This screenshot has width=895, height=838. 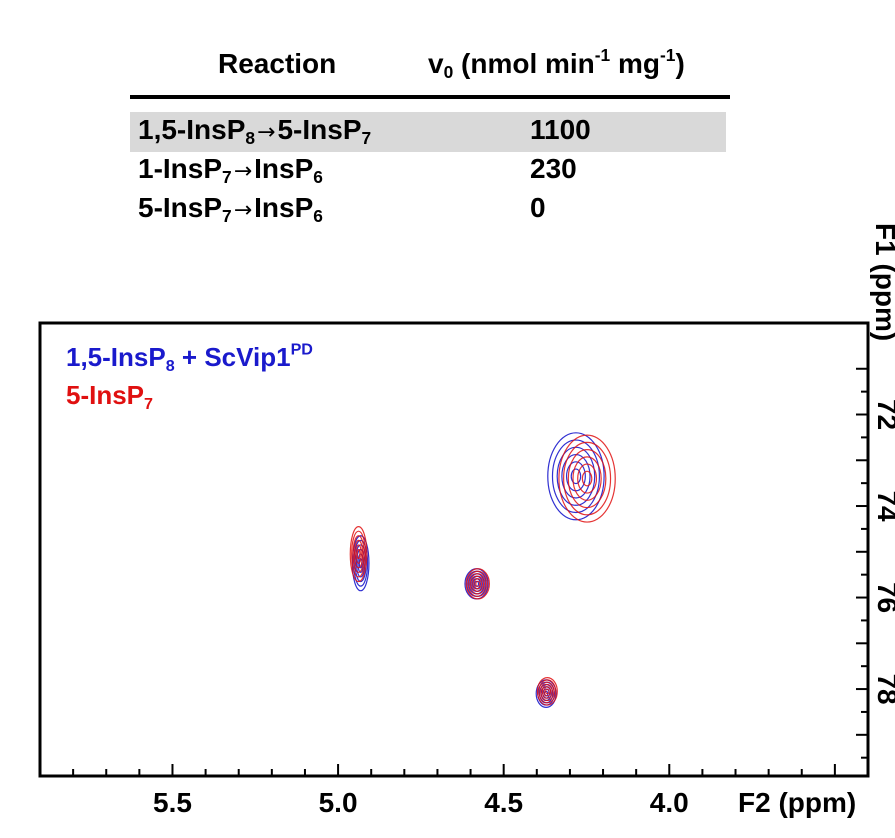 I want to click on reaction-cell: 1,5-InsP8→5-InsP7, so click(x=255, y=131).